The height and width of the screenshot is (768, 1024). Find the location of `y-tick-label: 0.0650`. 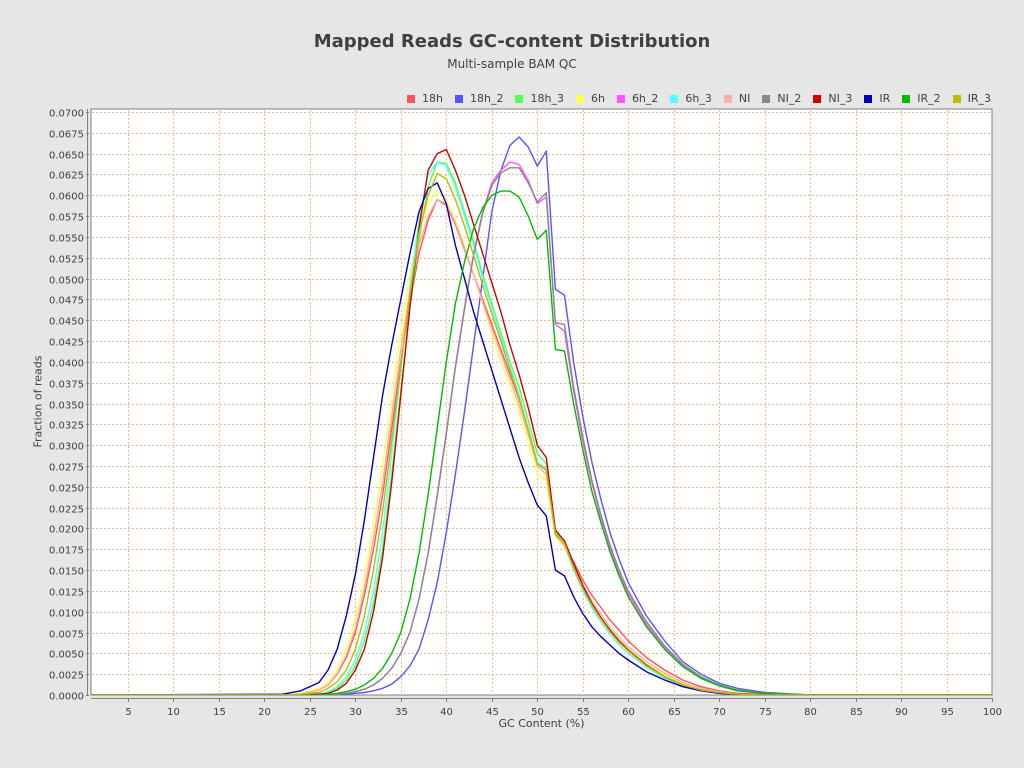

y-tick-label: 0.0650 is located at coordinates (66, 156).